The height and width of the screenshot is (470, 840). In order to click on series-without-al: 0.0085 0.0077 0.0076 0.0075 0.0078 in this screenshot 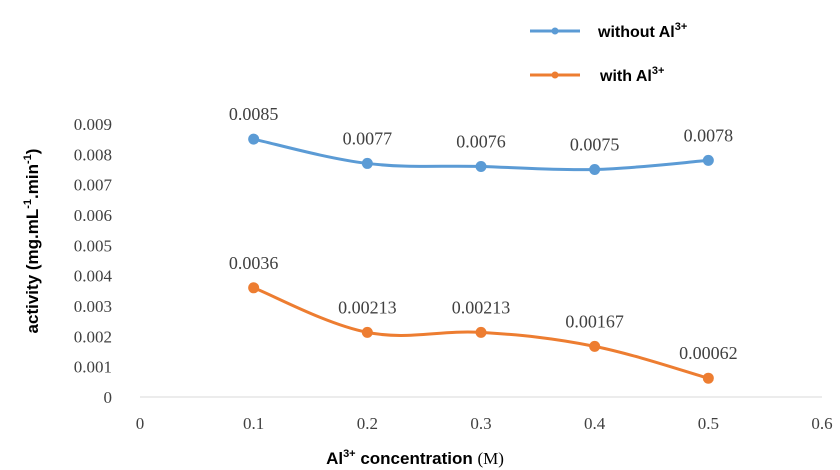, I will do `click(481, 139)`.